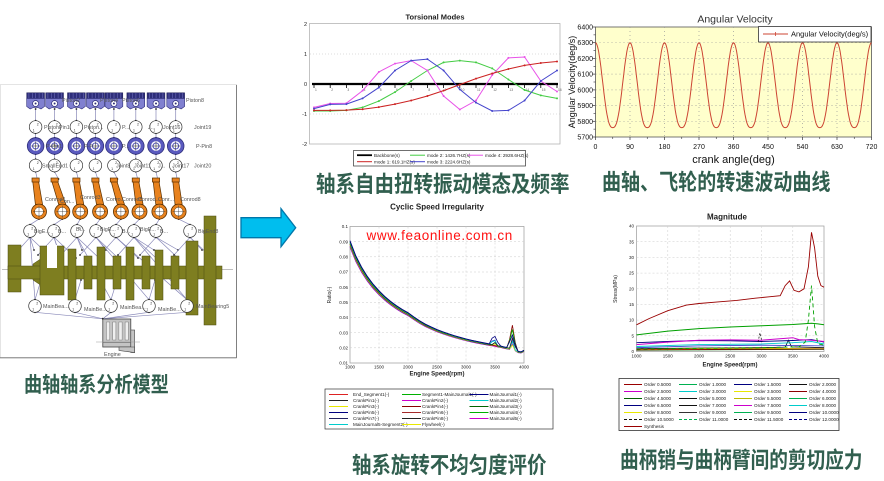 The width and height of the screenshot is (884, 481). What do you see at coordinates (437, 207) in the screenshot?
I see `svg-text: Cyclic Speed Irregularity` at bounding box center [437, 207].